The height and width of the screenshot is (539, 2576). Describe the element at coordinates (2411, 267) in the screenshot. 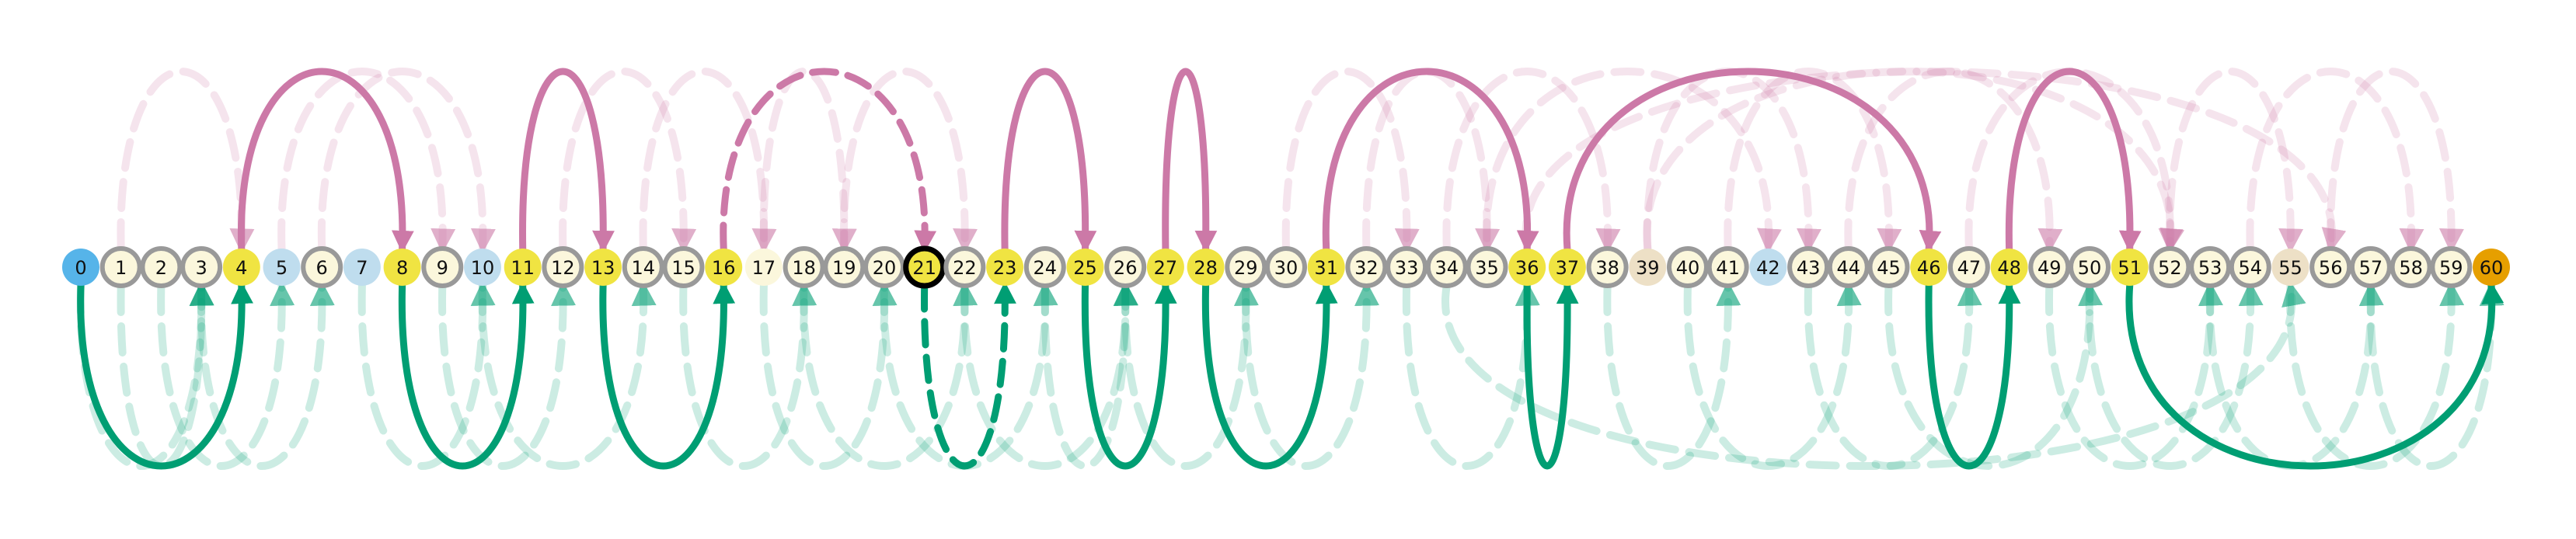

I see `node-58: 58` at that location.